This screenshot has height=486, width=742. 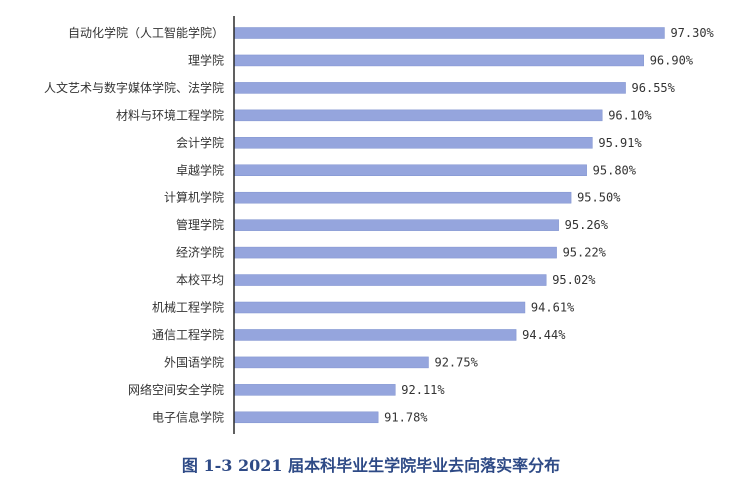 What do you see at coordinates (587, 225) in the screenshot?
I see `data-label: 95.26%` at bounding box center [587, 225].